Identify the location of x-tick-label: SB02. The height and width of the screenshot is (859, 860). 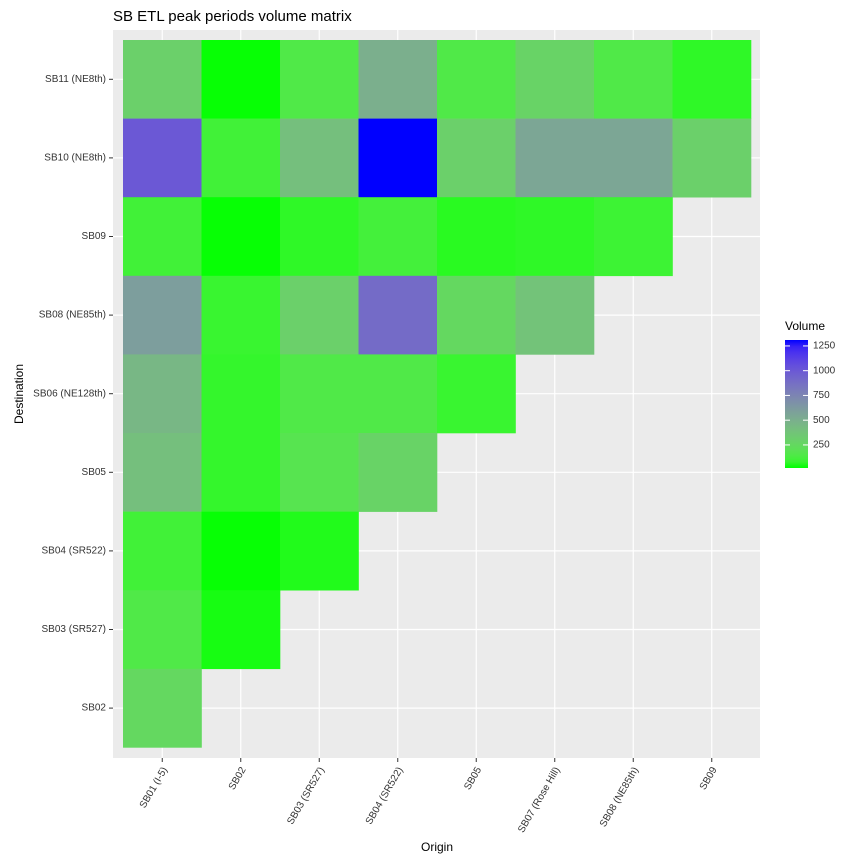
(238, 778).